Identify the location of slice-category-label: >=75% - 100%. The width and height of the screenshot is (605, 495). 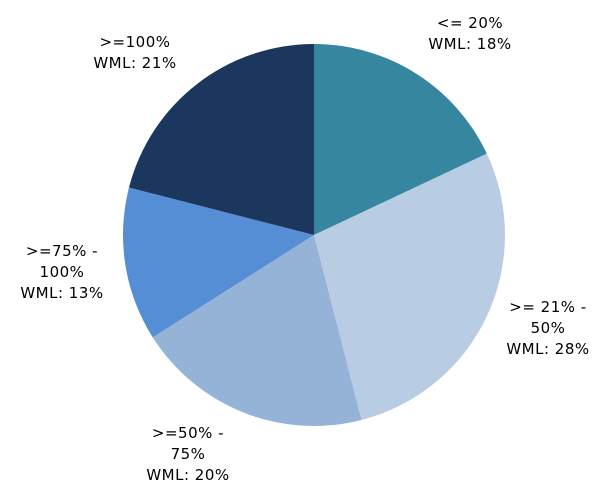
(62, 261).